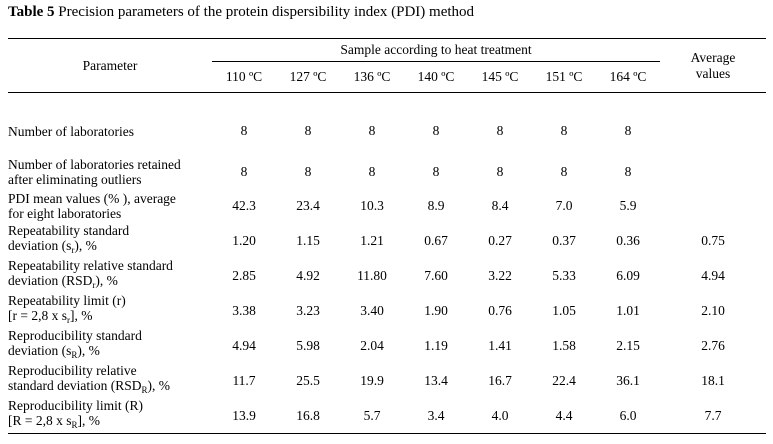 The height and width of the screenshot is (444, 773). What do you see at coordinates (713, 345) in the screenshot?
I see `average-cell: 2.76` at bounding box center [713, 345].